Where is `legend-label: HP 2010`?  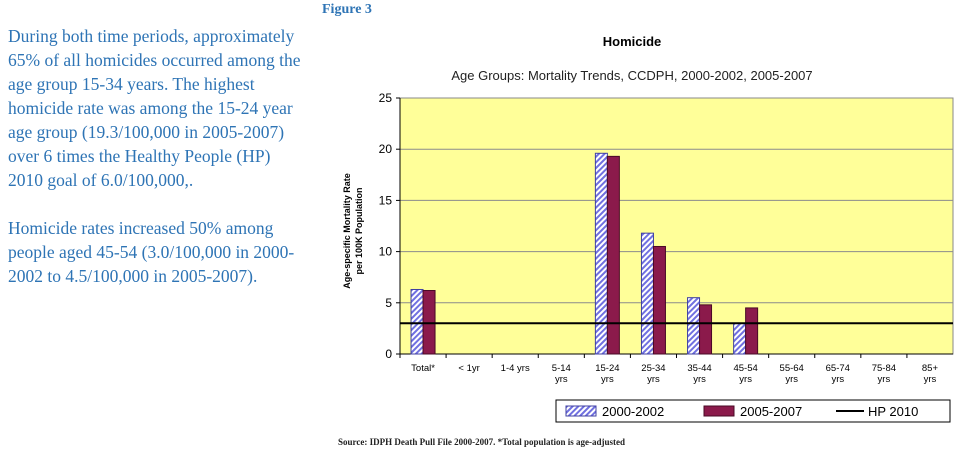 legend-label: HP 2010 is located at coordinates (893, 411).